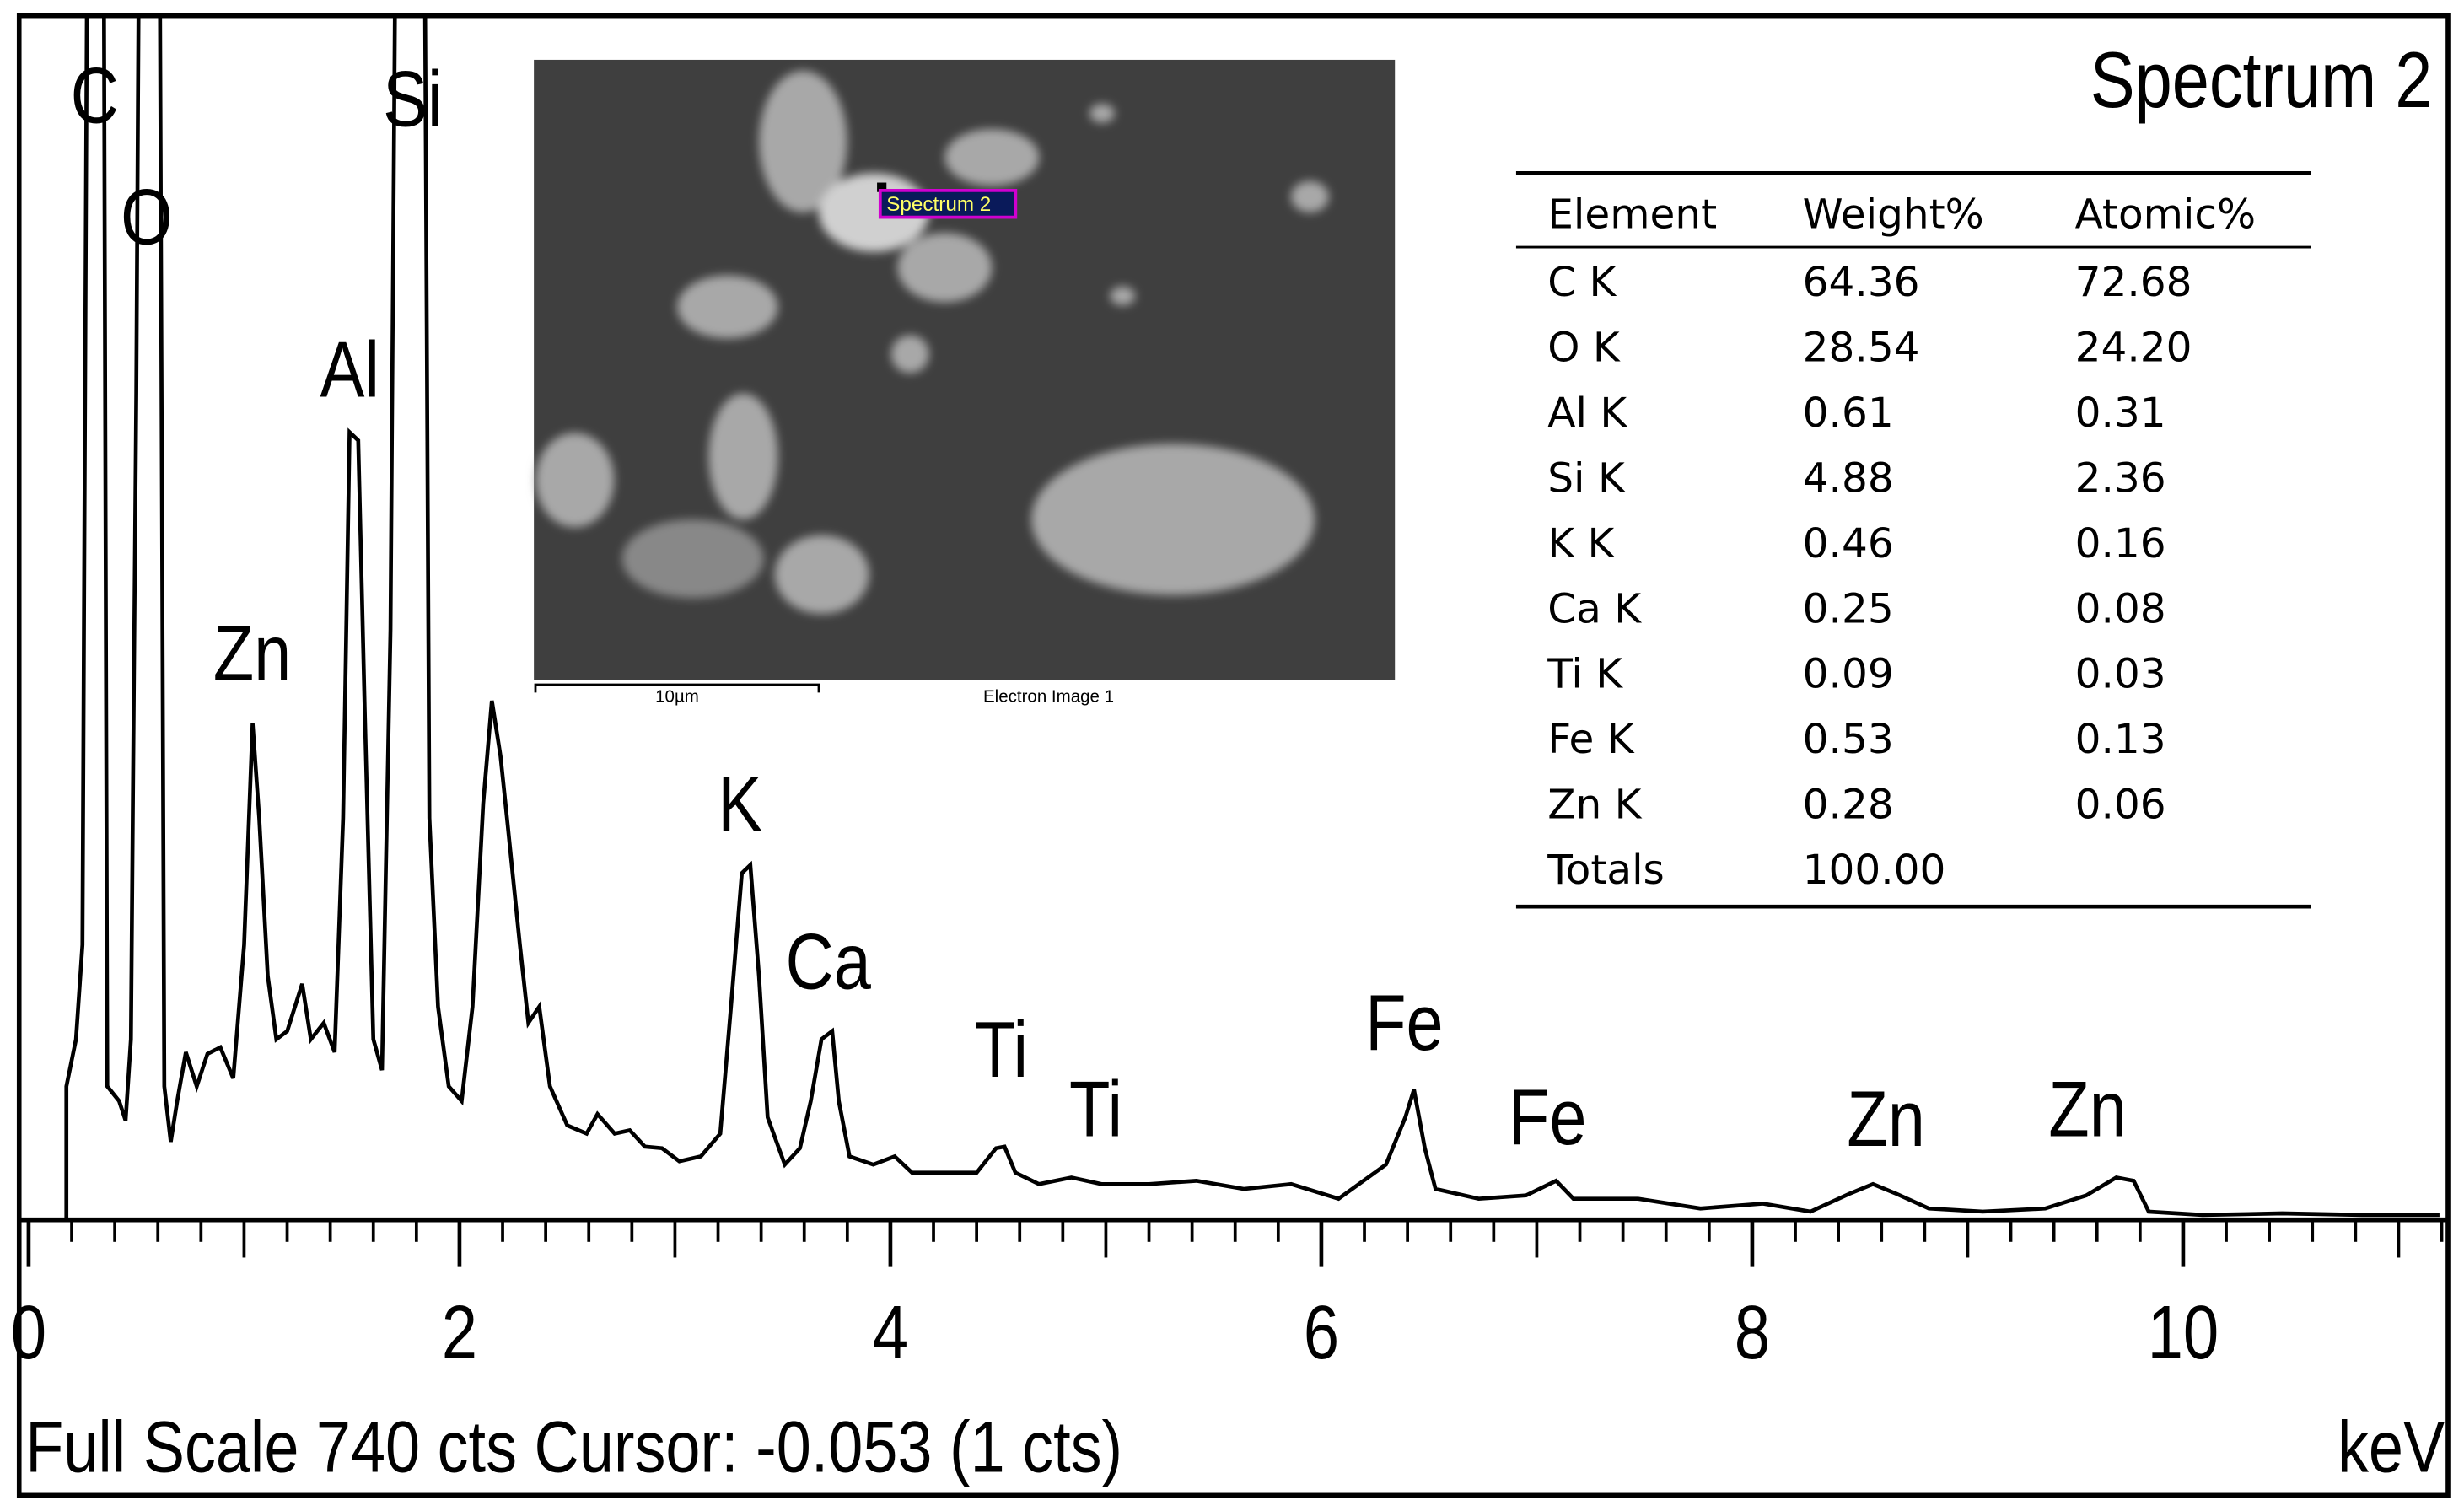 Image resolution: width=2464 pixels, height=1511 pixels. What do you see at coordinates (1582, 282) in the screenshot?
I see `table-cell: C K` at bounding box center [1582, 282].